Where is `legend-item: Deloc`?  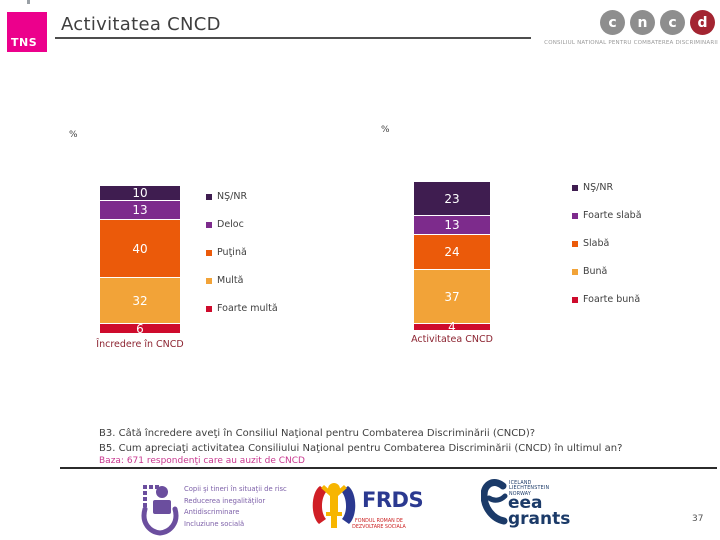
legend-item: Deloc is located at coordinates (242, 224).